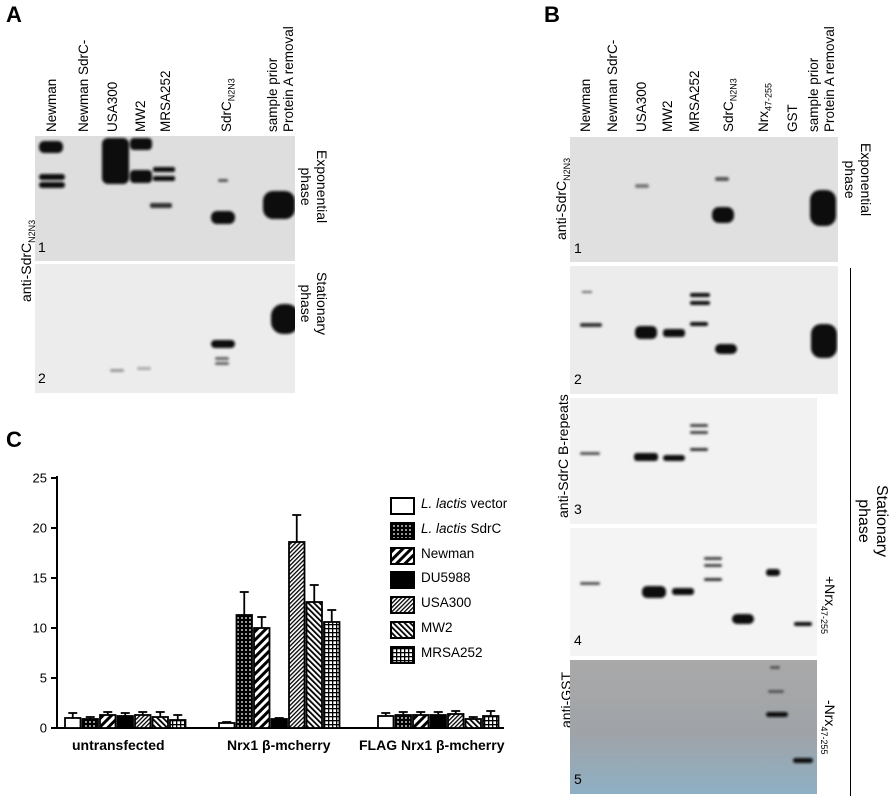  Describe the element at coordinates (484, 528) in the screenshot. I see `legend-label-text: SdrC` at that location.